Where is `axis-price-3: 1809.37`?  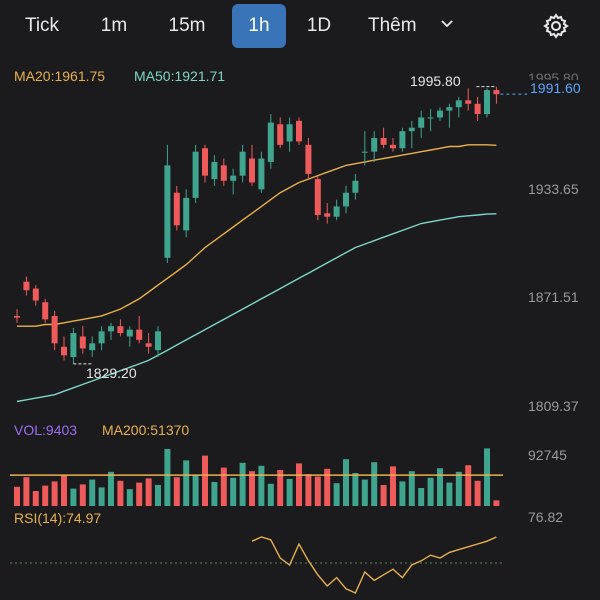 axis-price-3: 1809.37 is located at coordinates (553, 406).